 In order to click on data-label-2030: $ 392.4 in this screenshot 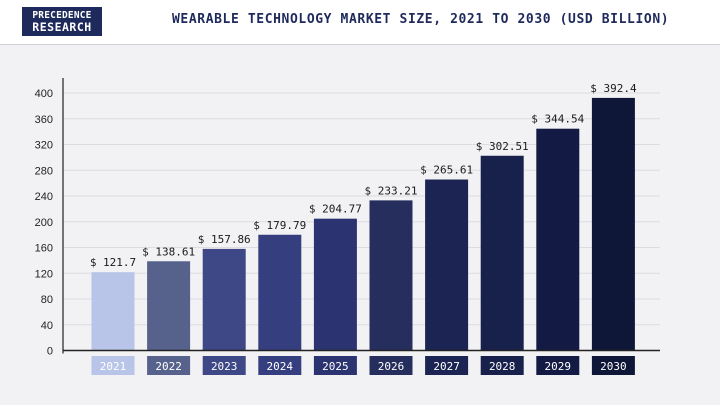, I will do `click(613, 88)`.